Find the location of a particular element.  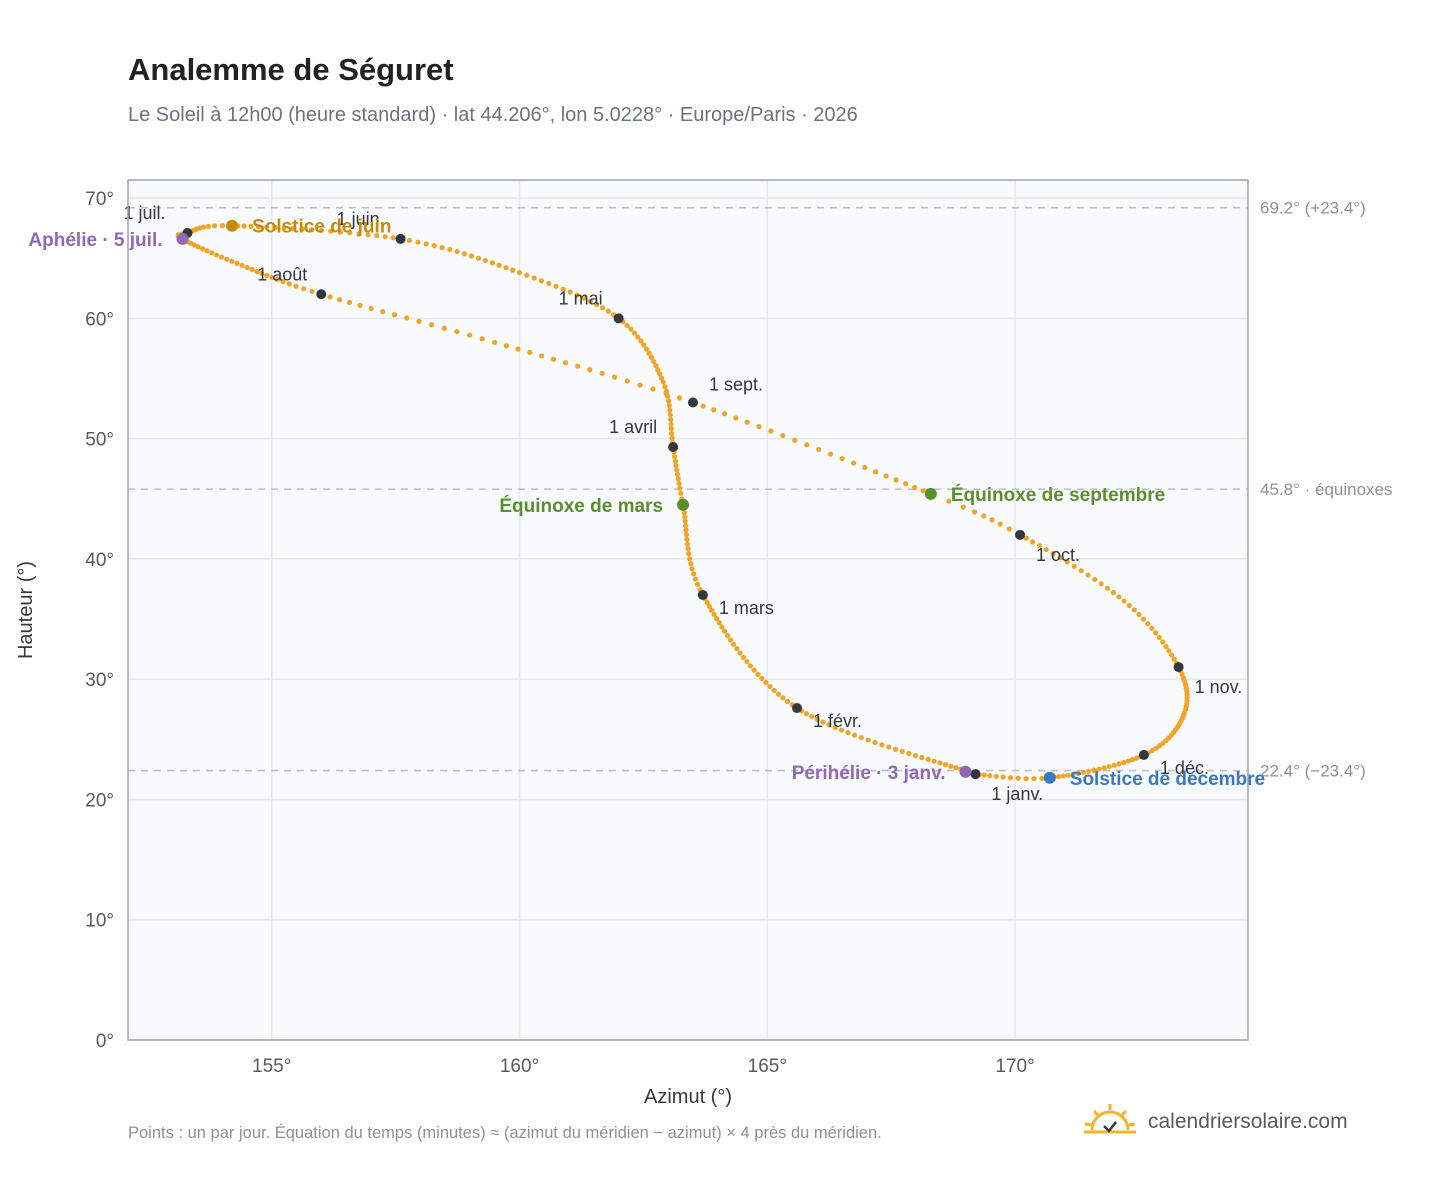

month-label: 1 mars is located at coordinates (746, 608).